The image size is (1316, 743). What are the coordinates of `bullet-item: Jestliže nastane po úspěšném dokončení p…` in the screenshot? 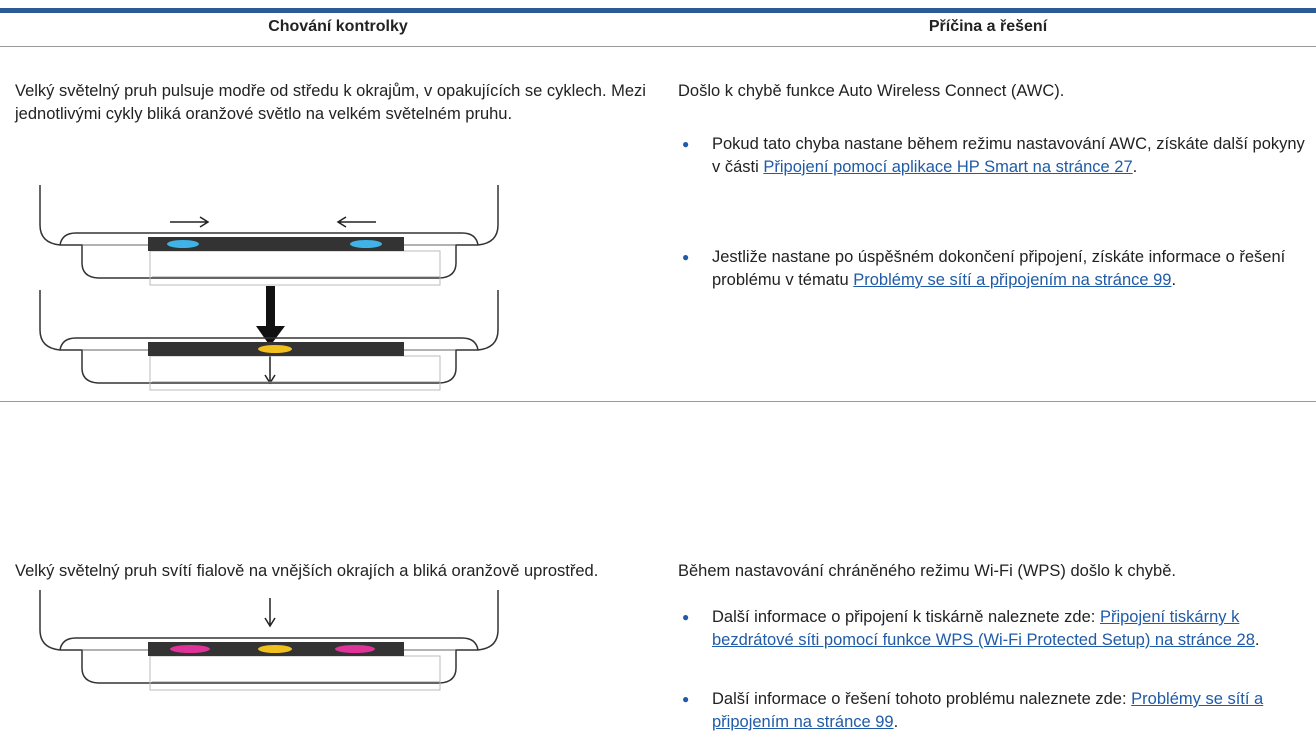 It's located at (995, 269).